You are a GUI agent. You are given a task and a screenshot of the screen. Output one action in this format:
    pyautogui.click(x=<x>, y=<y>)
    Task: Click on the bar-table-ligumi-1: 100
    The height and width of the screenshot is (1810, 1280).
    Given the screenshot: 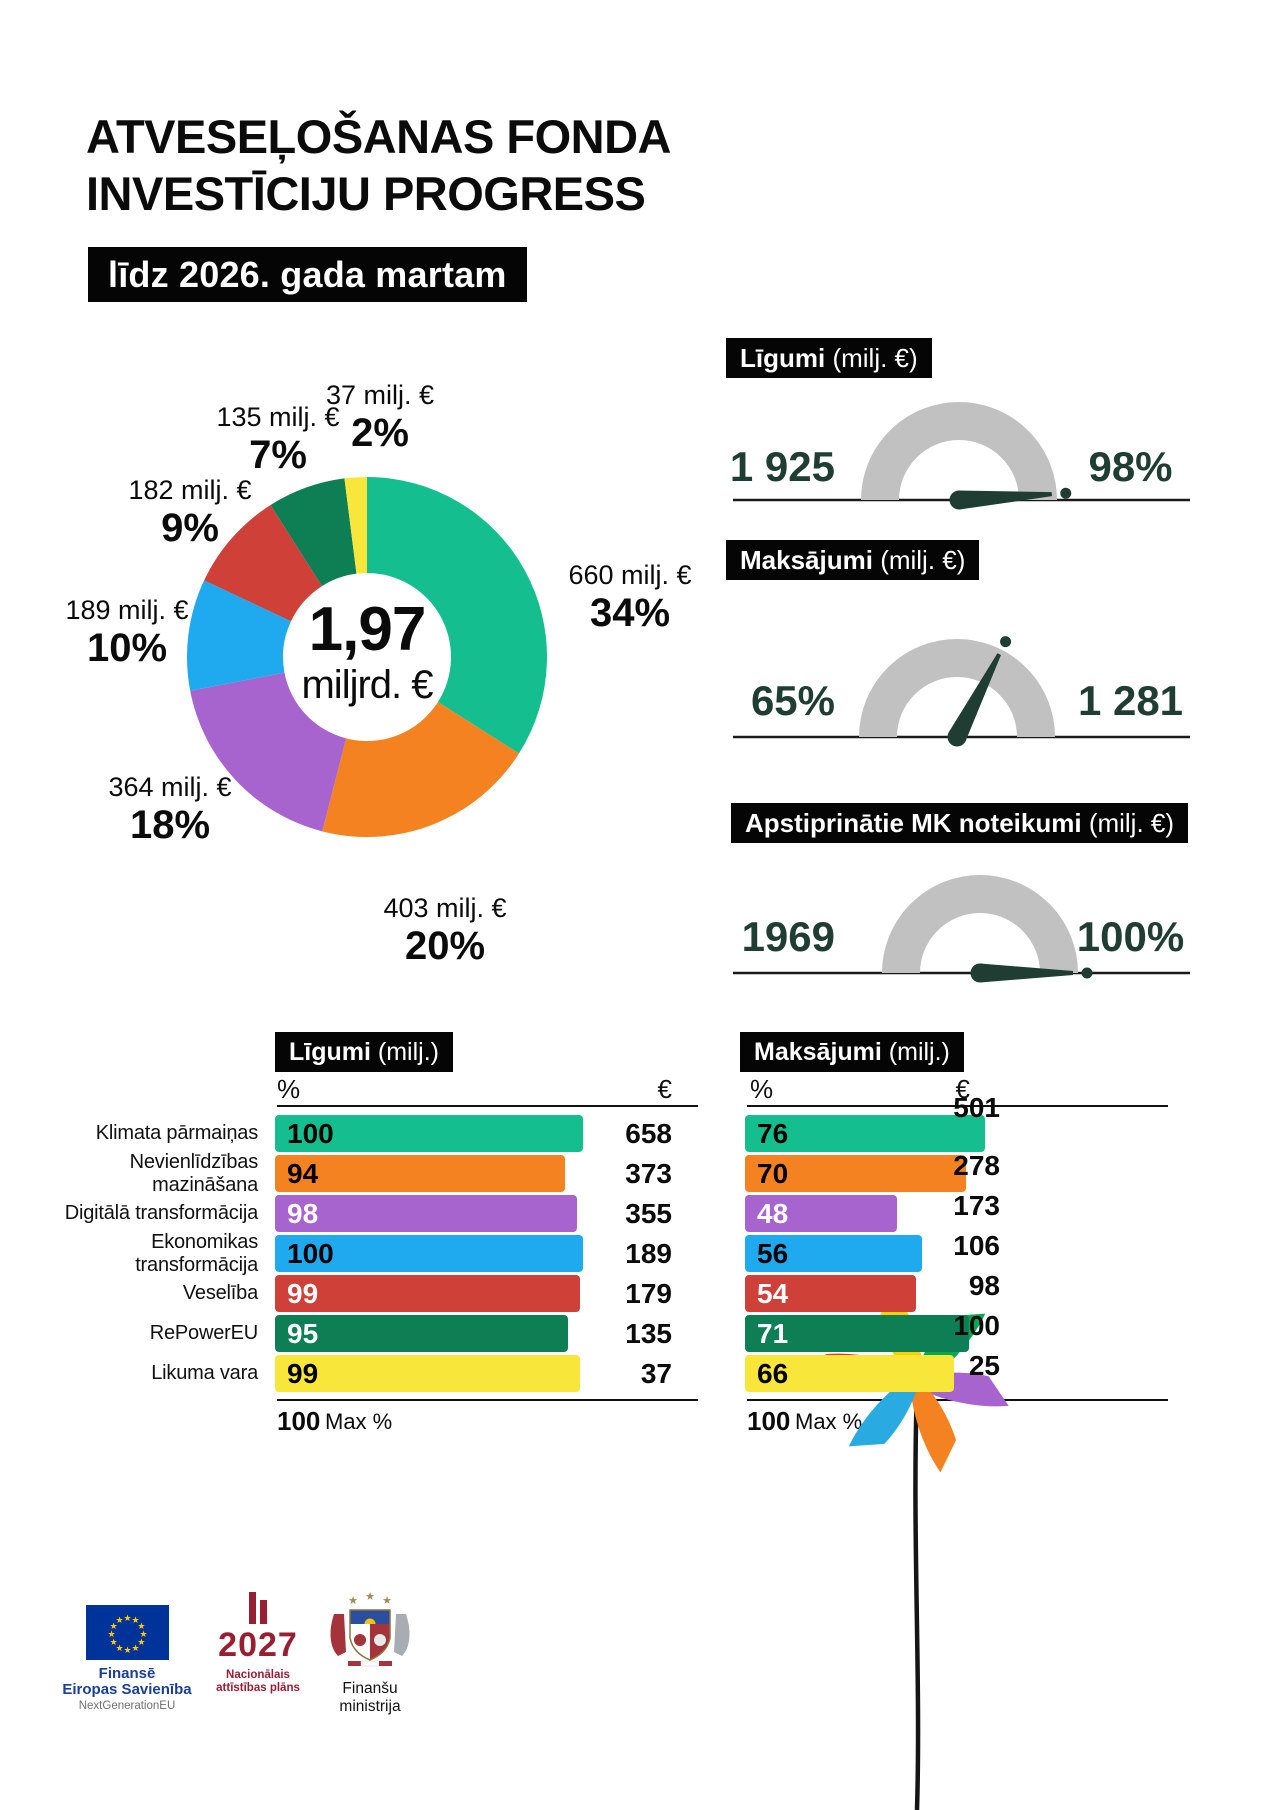 What is the action you would take?
    pyautogui.click(x=429, y=1133)
    